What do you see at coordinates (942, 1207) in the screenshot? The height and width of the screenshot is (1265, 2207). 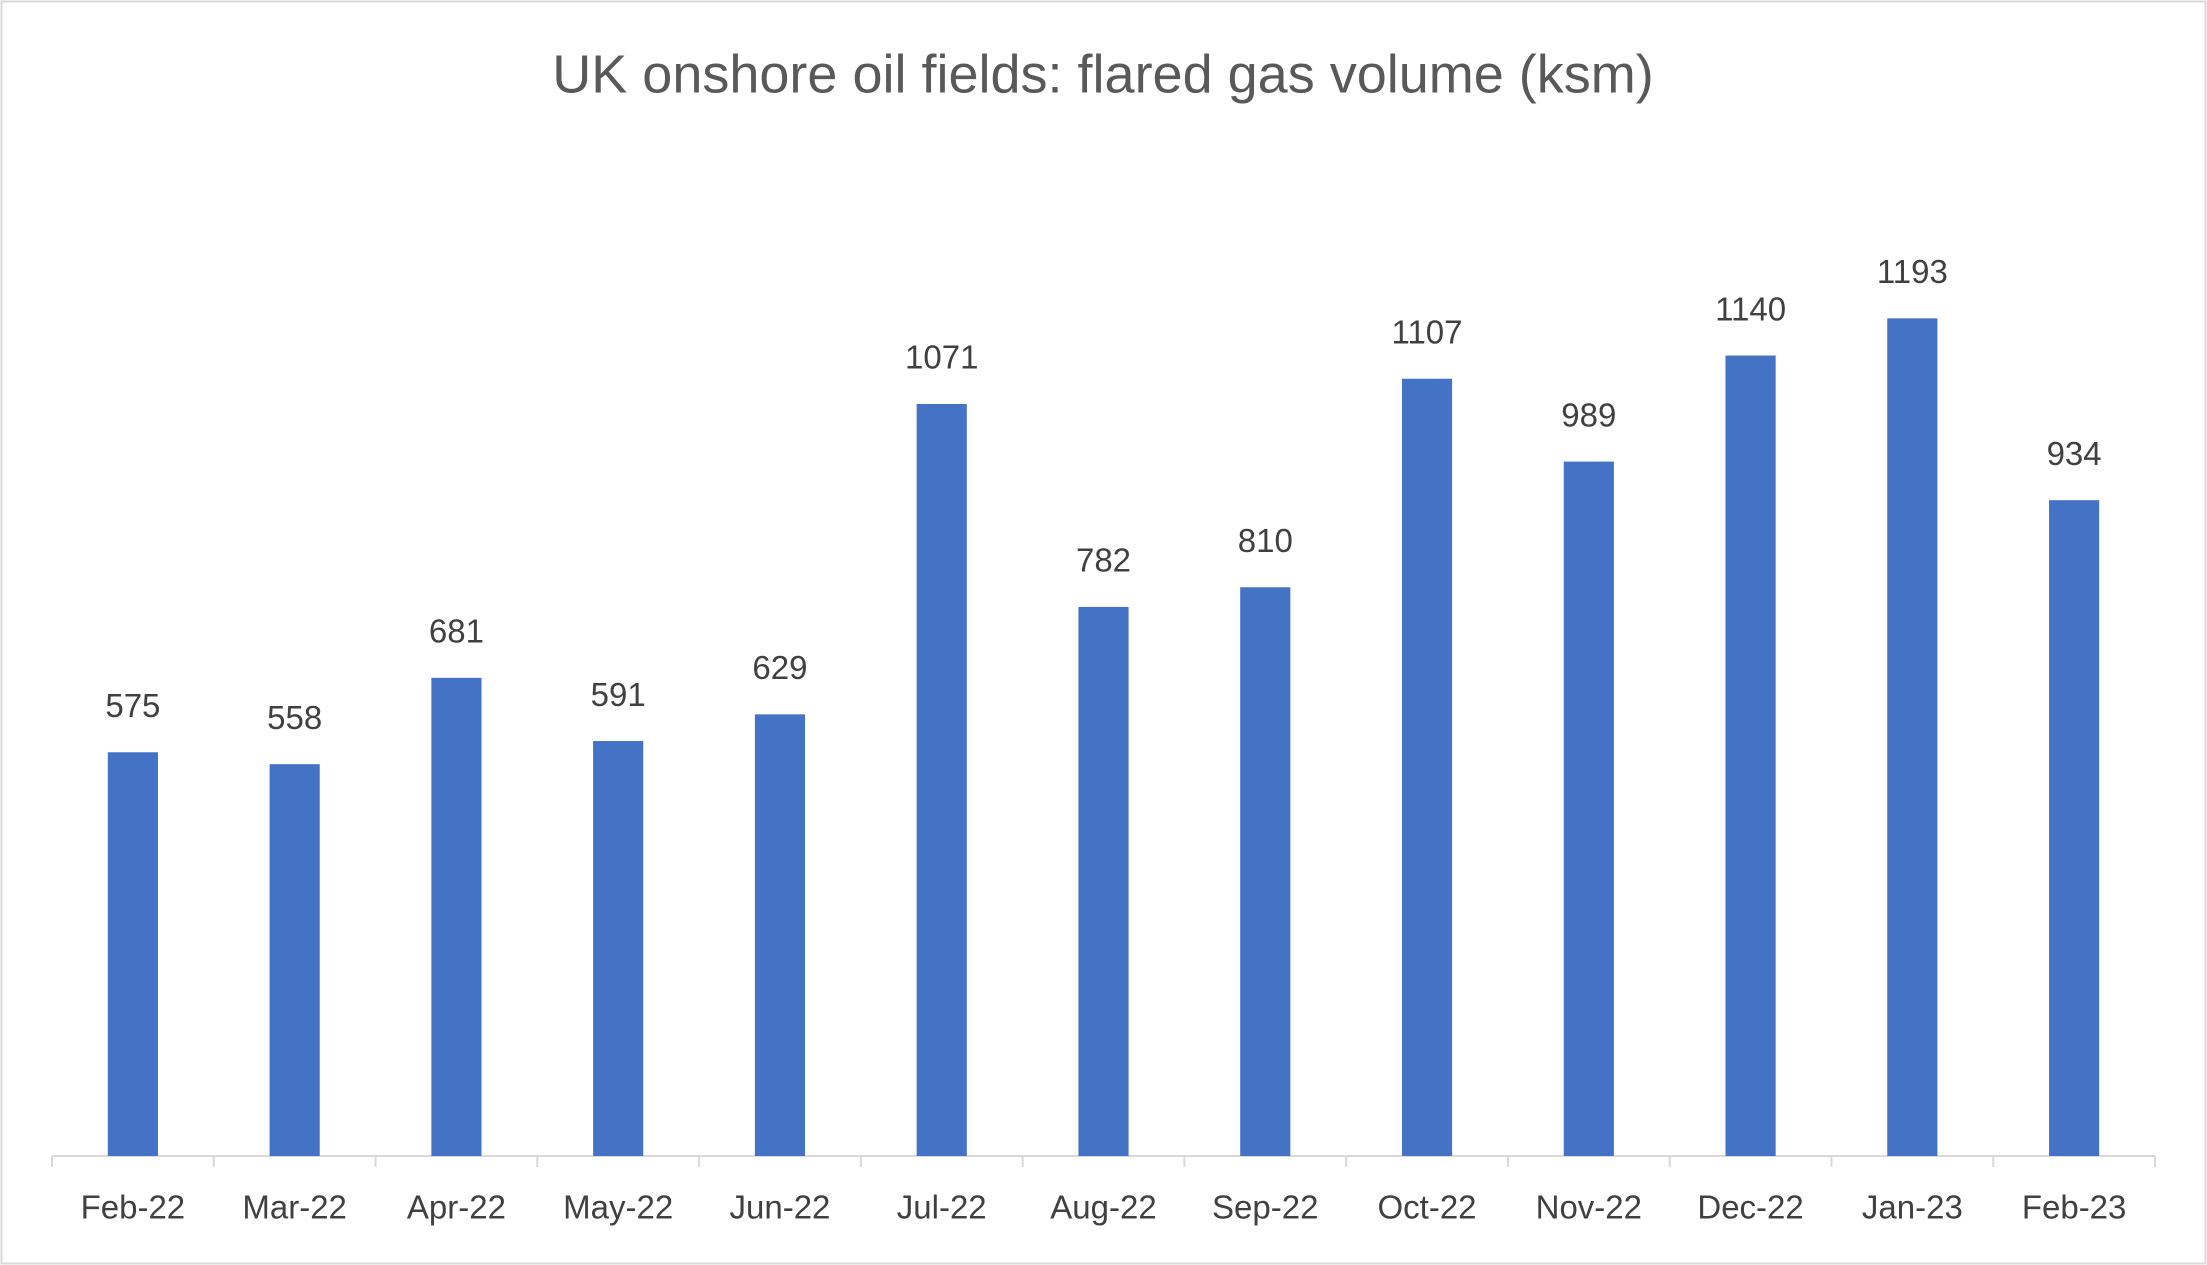 I see `x-tick-label: Jul-22` at bounding box center [942, 1207].